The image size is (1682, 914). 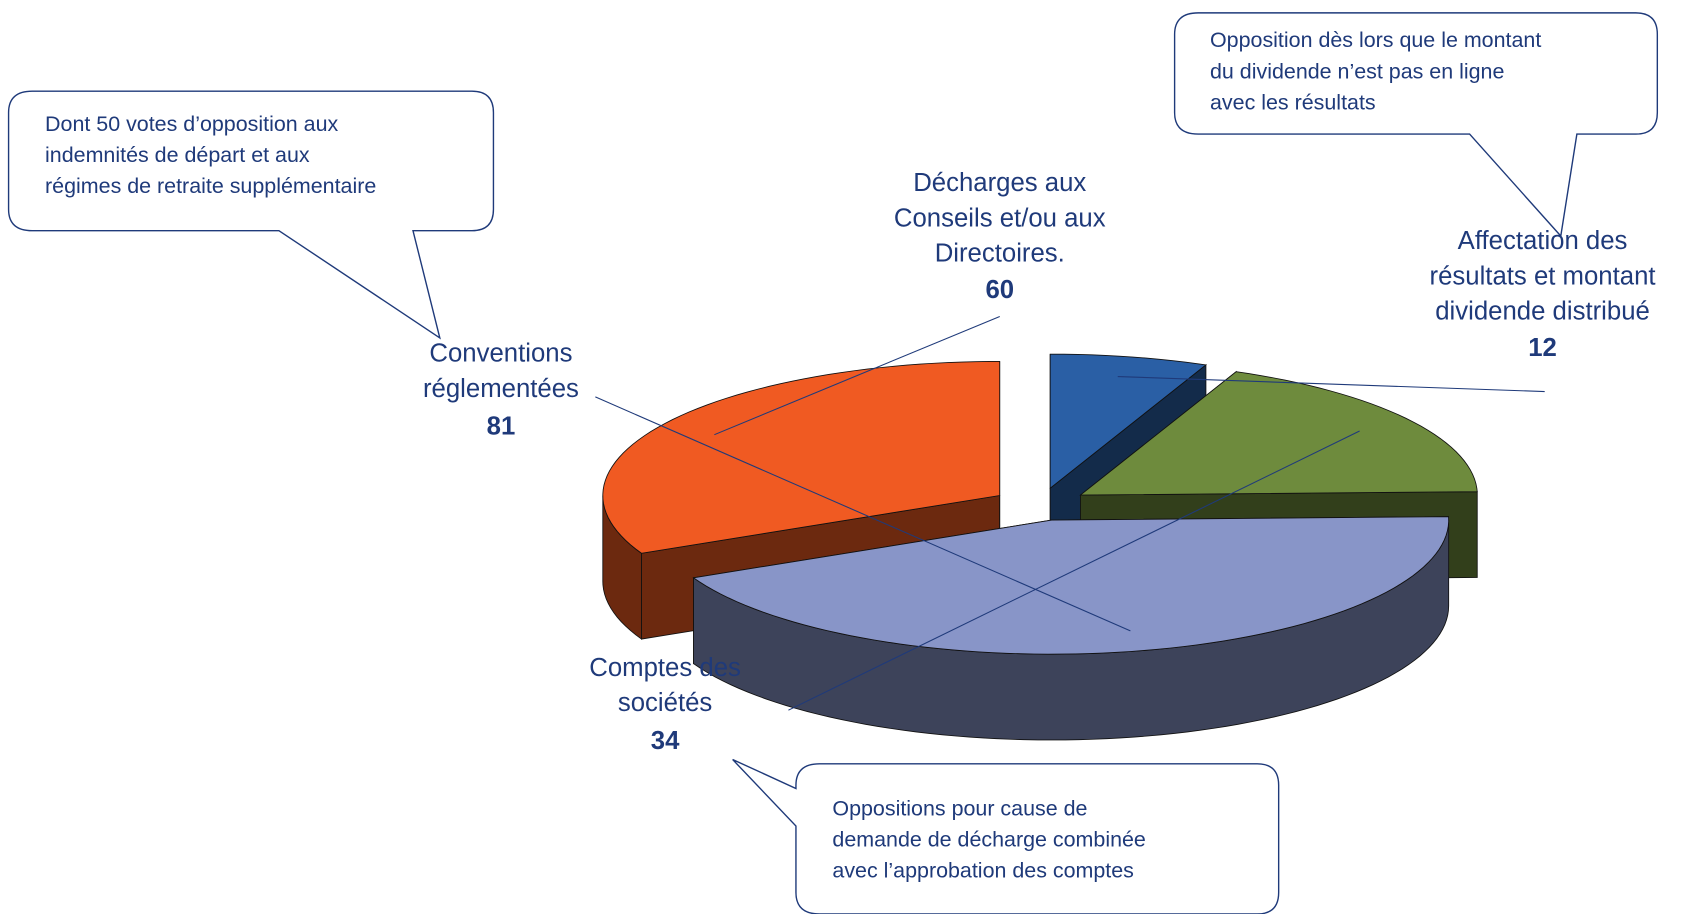 What do you see at coordinates (1542, 348) in the screenshot?
I see `value-label: 12` at bounding box center [1542, 348].